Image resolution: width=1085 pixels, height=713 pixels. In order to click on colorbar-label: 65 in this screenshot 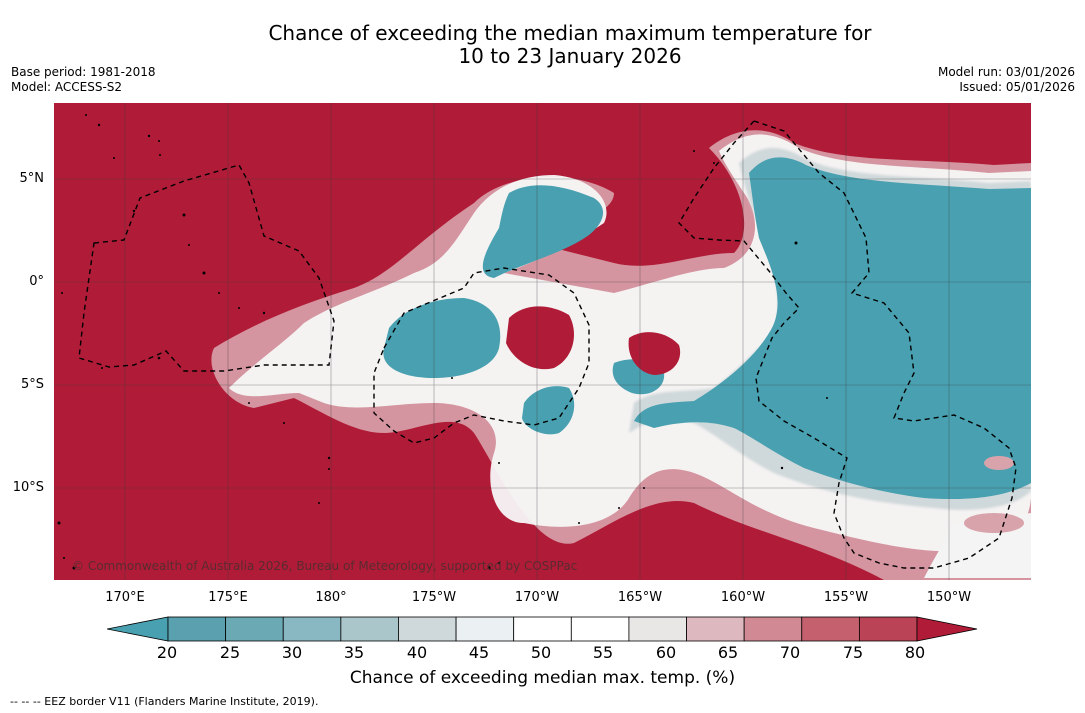, I will do `click(728, 652)`.